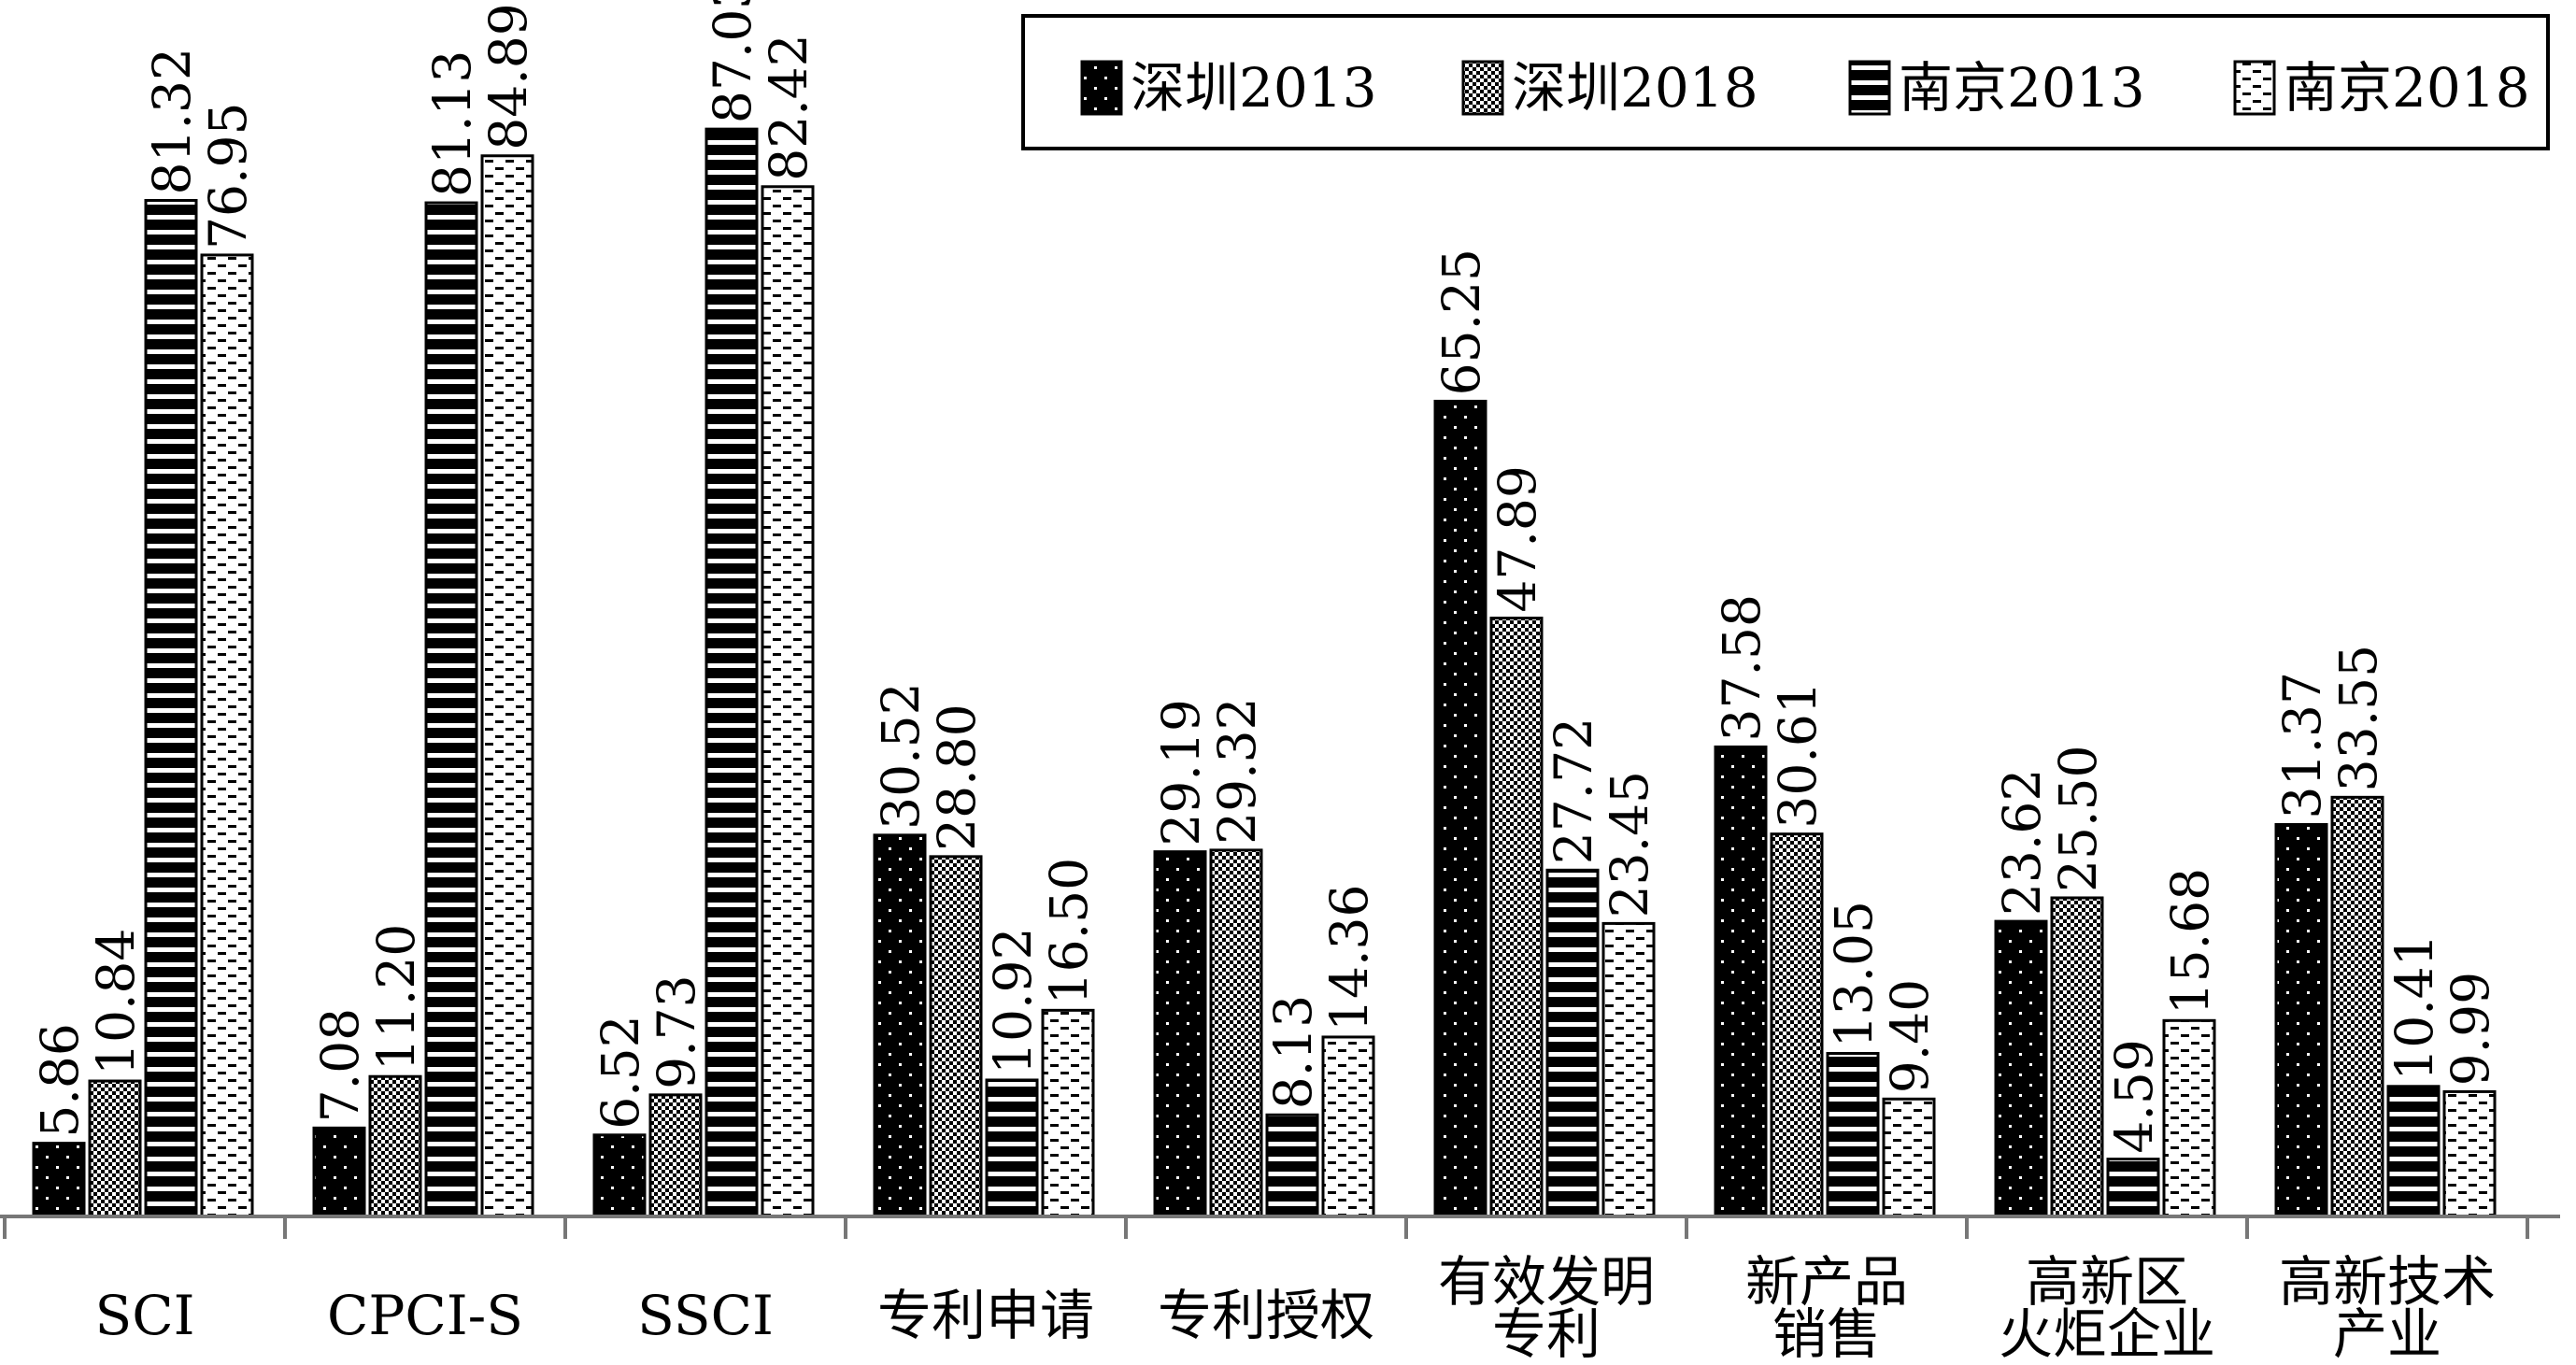 The height and width of the screenshot is (1365, 2576). Describe the element at coordinates (1910, 1036) in the screenshot. I see `data-label-7-series-4: 9.40` at that location.